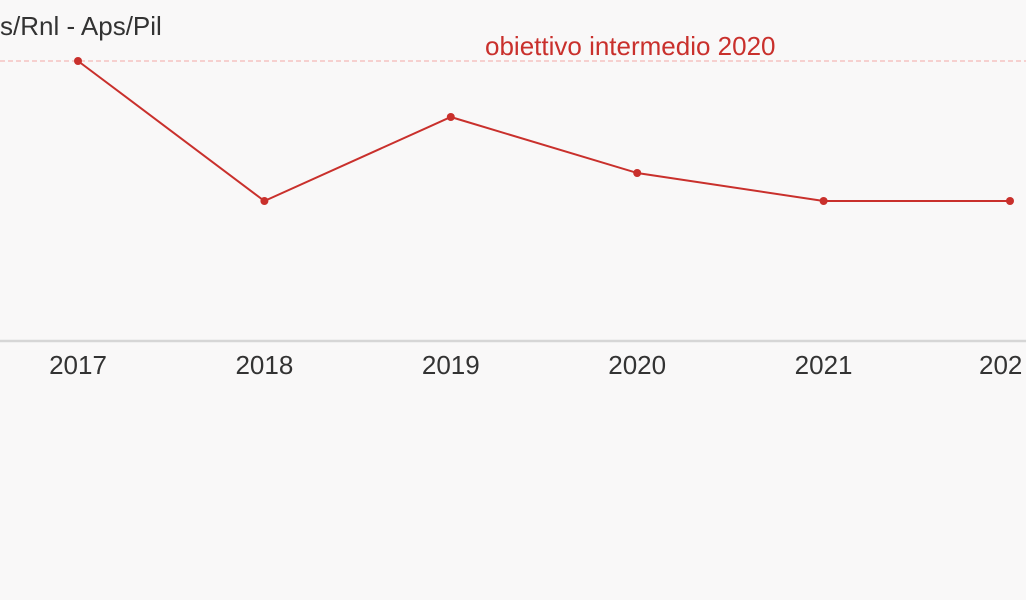 The width and height of the screenshot is (1026, 600). What do you see at coordinates (78, 365) in the screenshot?
I see `x-tick-label: 2017` at bounding box center [78, 365].